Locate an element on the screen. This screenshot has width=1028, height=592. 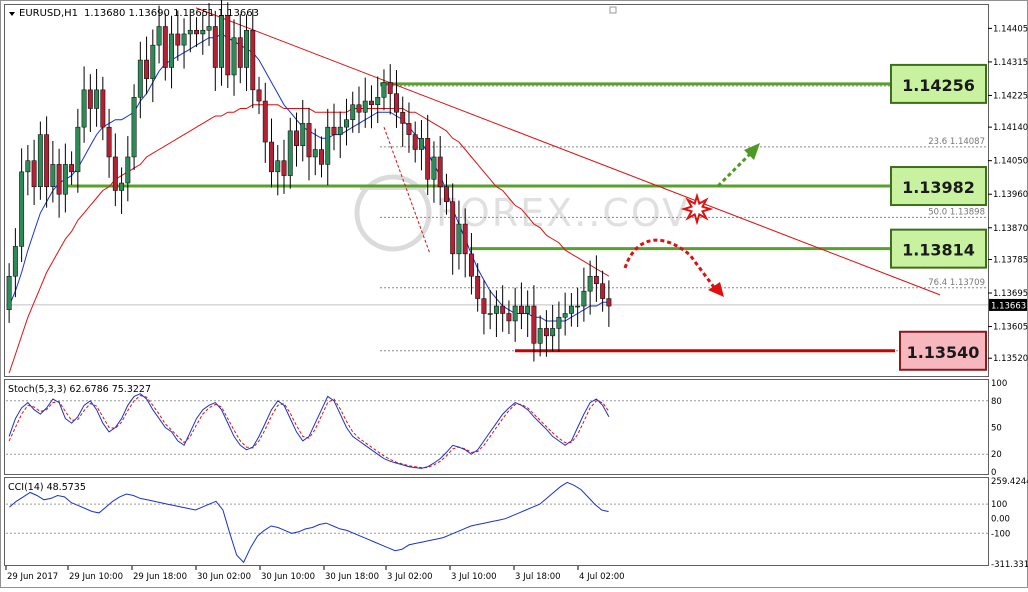
chevron-down-icon is located at coordinates (12, 14).